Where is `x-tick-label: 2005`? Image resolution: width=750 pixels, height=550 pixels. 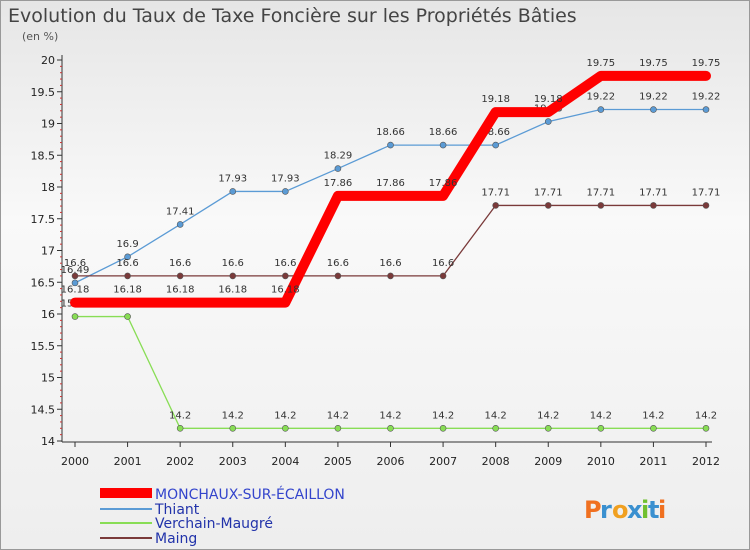
x-tick-label: 2005 is located at coordinates (338, 461).